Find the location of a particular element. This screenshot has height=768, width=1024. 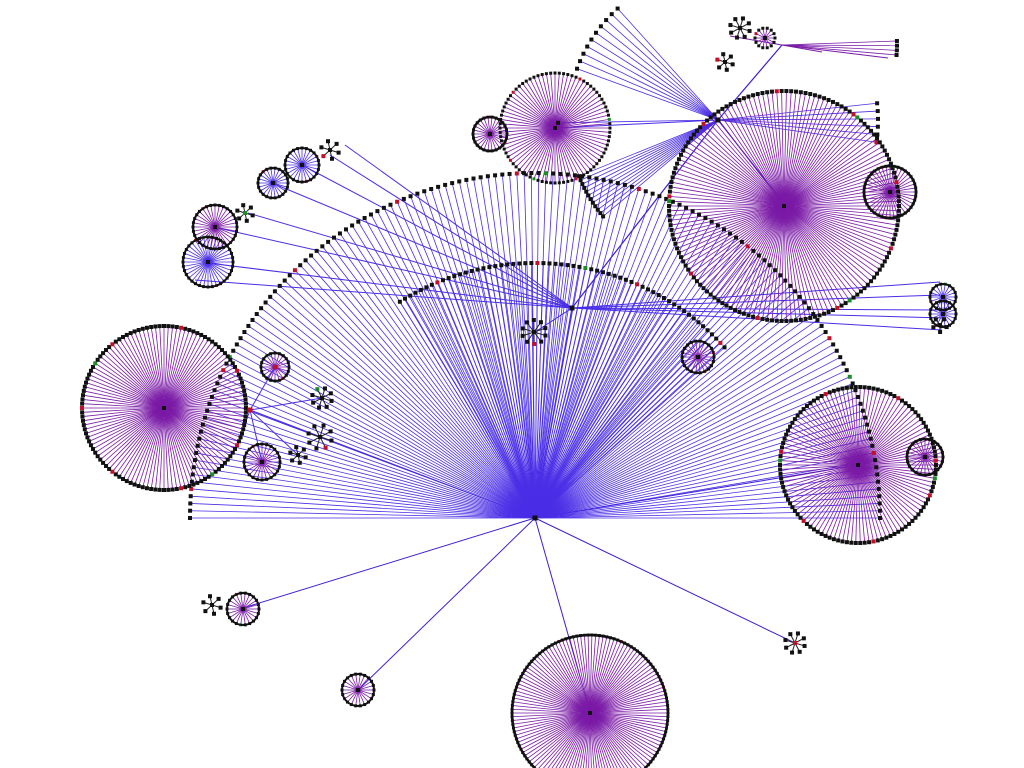

subhub-edge is located at coordinates (256, 436).